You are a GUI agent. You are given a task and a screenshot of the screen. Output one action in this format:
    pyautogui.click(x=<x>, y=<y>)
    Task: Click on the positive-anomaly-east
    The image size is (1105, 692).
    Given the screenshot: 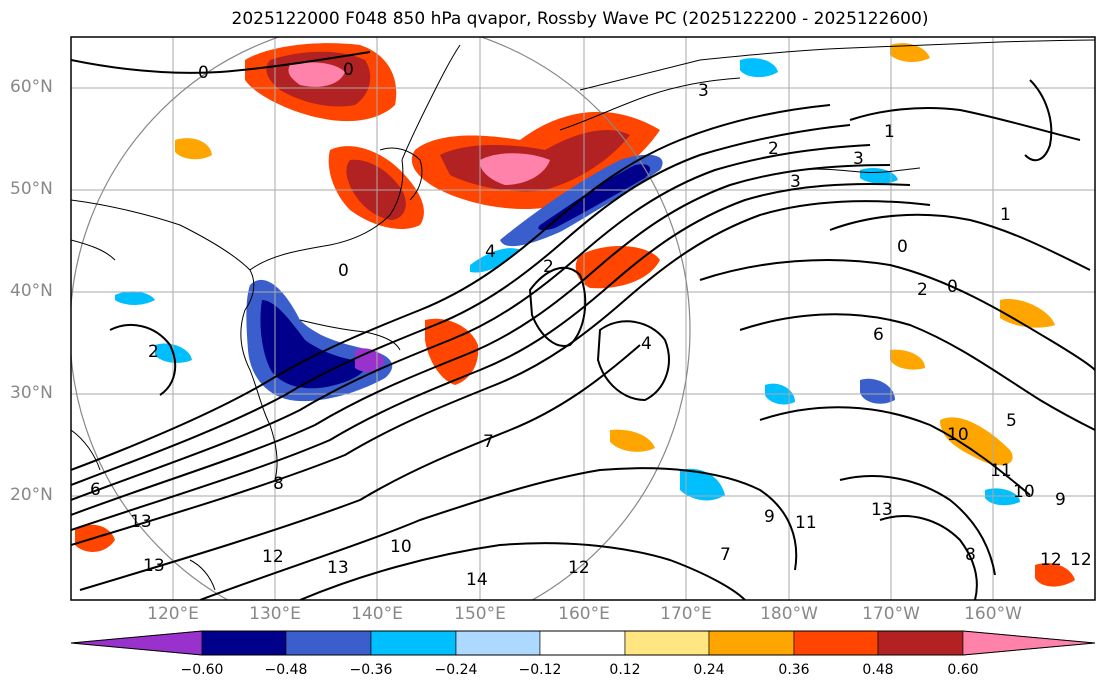 What is the action you would take?
    pyautogui.click(x=1027, y=313)
    